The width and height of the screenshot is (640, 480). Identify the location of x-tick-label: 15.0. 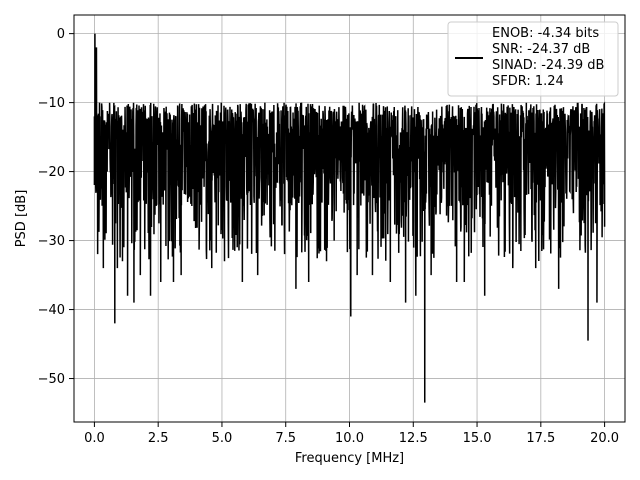
(477, 438).